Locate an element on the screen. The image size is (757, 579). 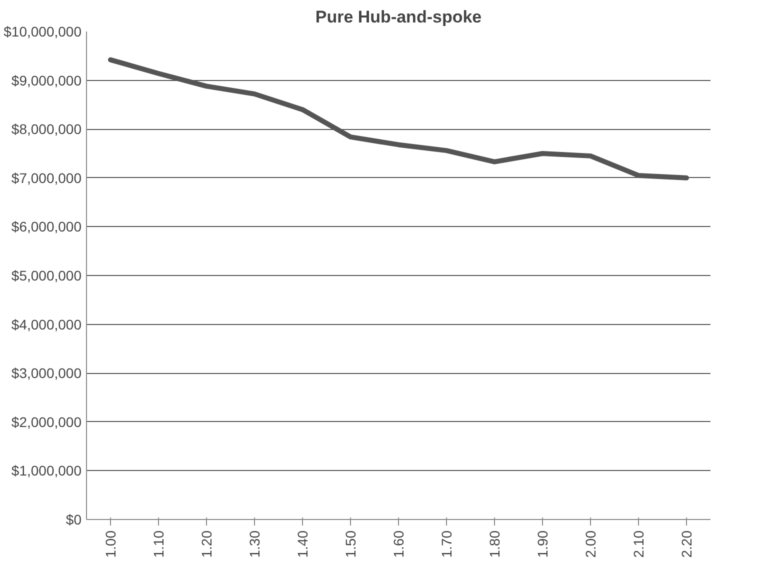
x-tick-label: 1.00 is located at coordinates (110, 544).